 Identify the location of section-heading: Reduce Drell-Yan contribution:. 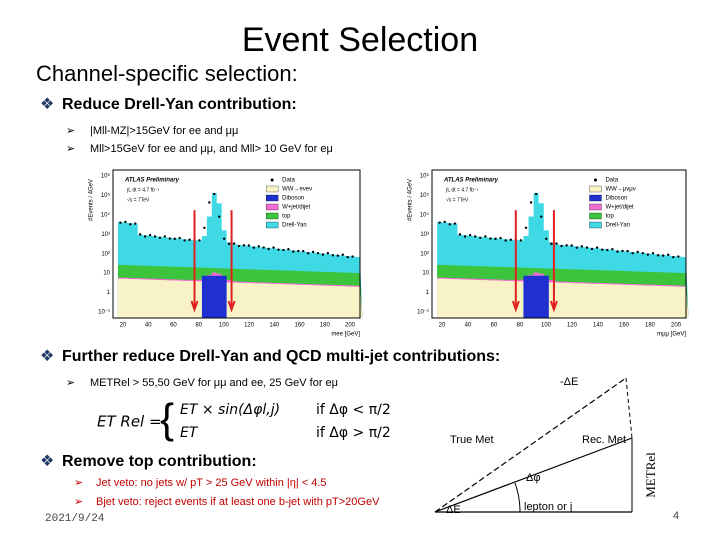
(179, 104).